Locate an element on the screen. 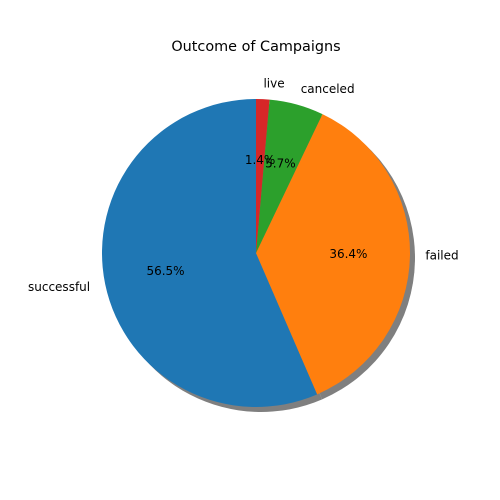 The width and height of the screenshot is (500, 500). category-label-failed: failed is located at coordinates (441, 256).